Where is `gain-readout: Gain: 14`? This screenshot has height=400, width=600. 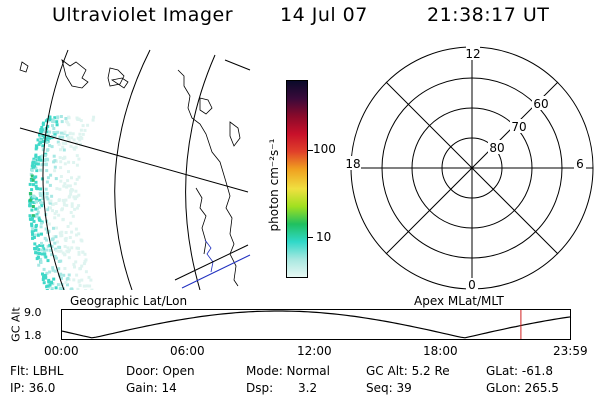 gain-readout: Gain: 14 is located at coordinates (151, 388).